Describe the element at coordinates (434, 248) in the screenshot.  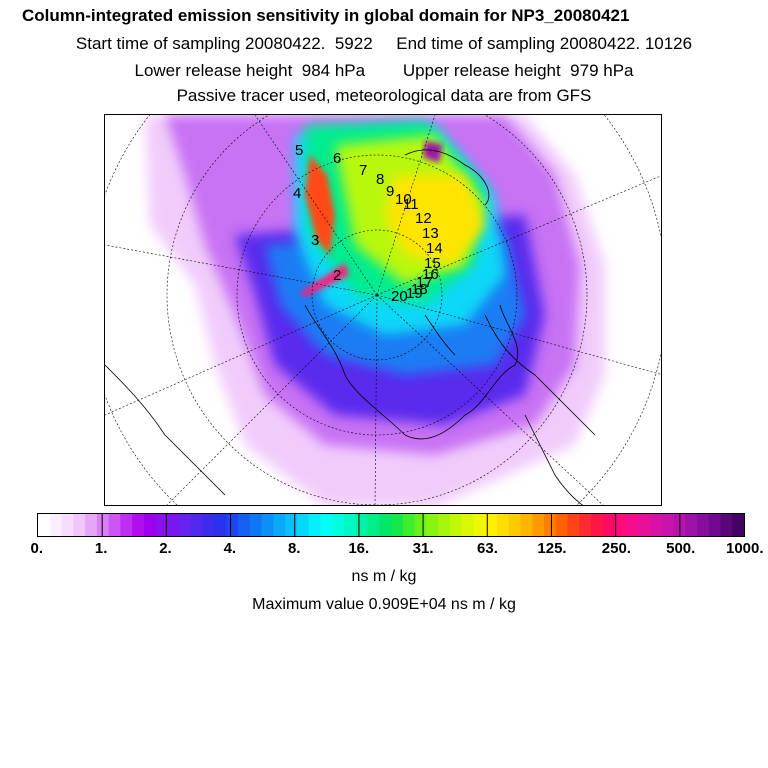
I see `trajectory-label: 14` at that location.